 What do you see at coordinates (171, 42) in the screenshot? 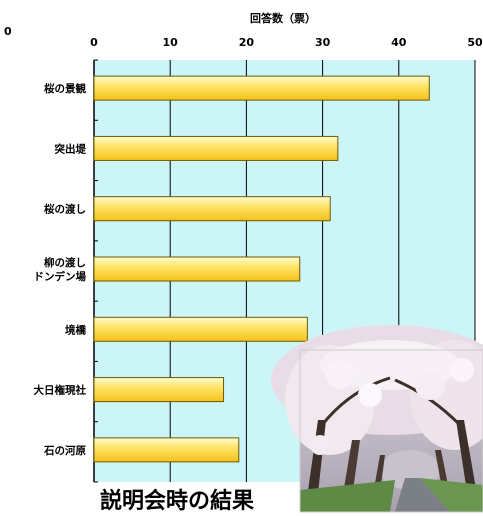
I see `x-tick-label: 10` at bounding box center [171, 42].